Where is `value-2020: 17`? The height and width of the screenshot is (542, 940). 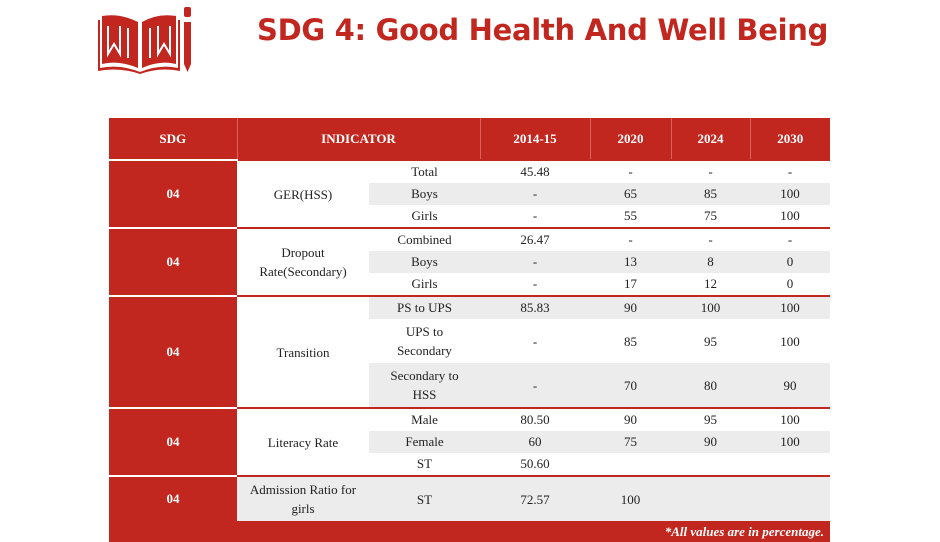 value-2020: 17 is located at coordinates (630, 284).